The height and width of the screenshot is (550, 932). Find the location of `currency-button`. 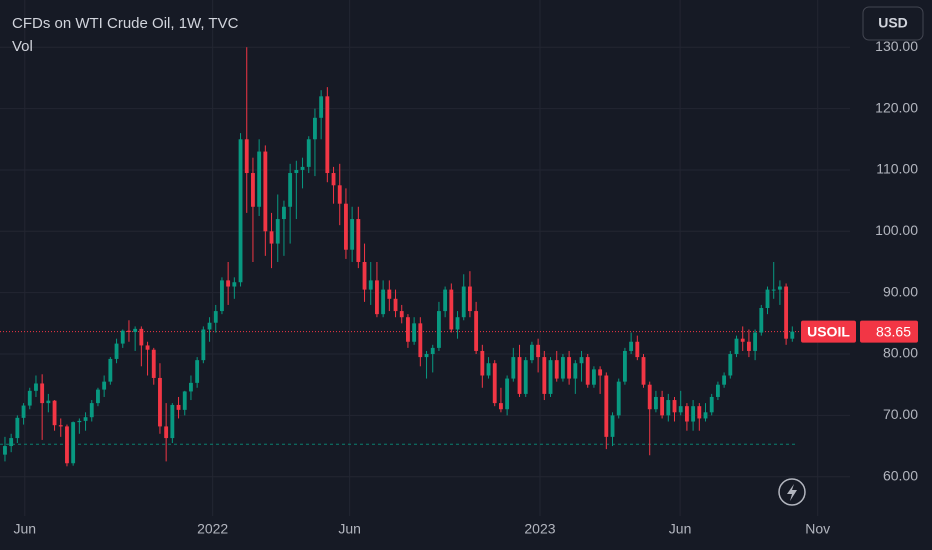

currency-button is located at coordinates (893, 23).